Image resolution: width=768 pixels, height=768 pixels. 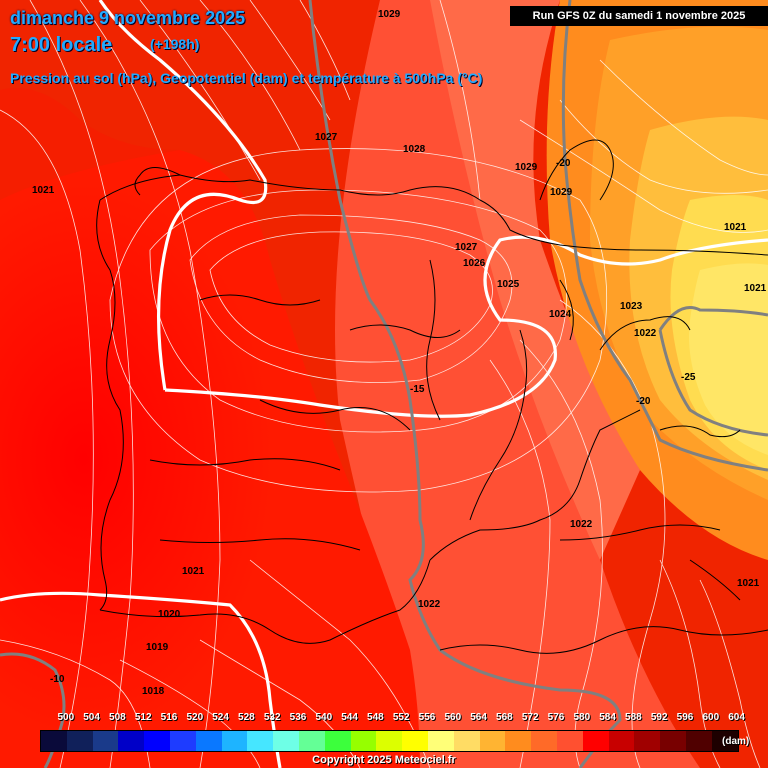 I want to click on legend-tick-label: 604, so click(x=736, y=717).